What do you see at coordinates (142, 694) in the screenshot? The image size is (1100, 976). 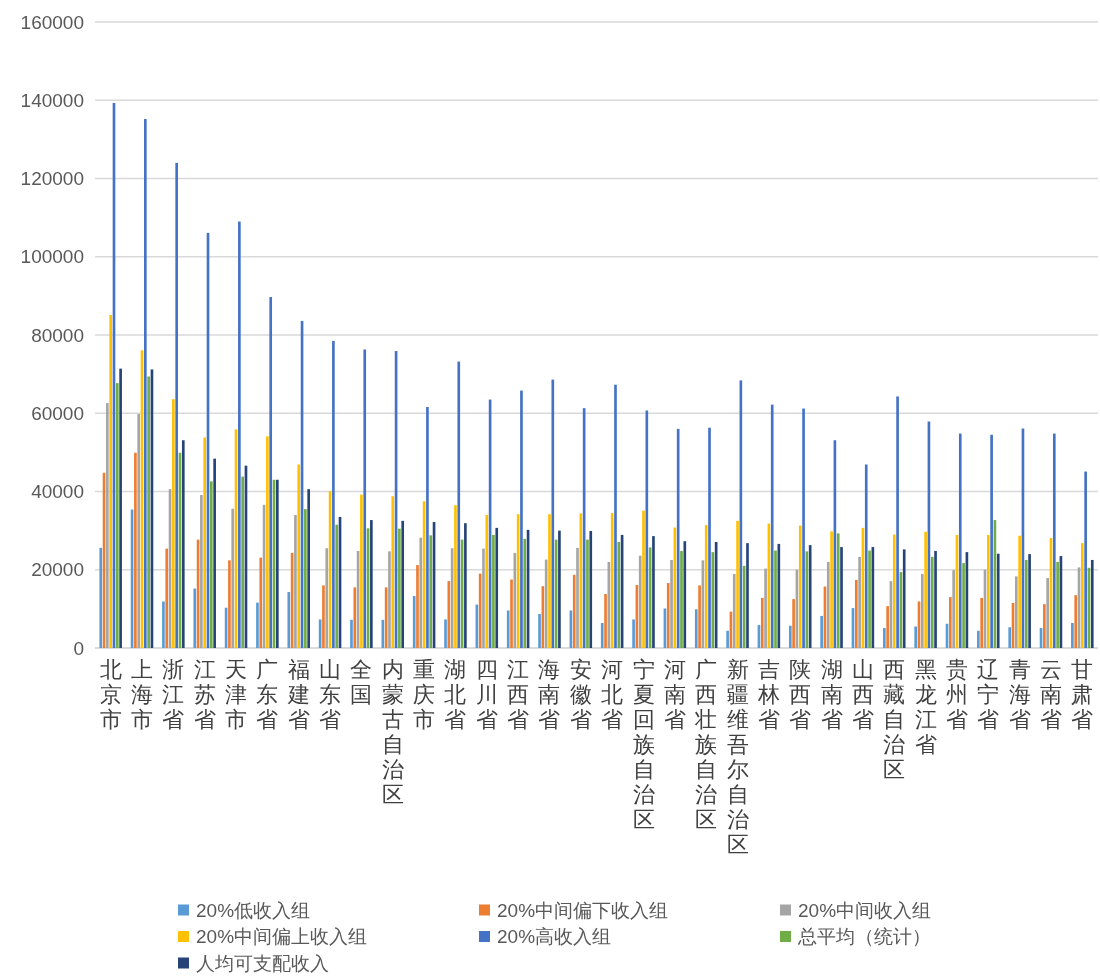 I see `x-tick-label: 上海市` at bounding box center [142, 694].